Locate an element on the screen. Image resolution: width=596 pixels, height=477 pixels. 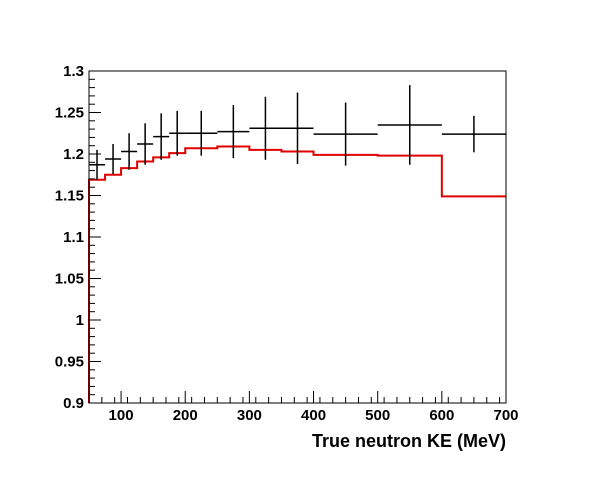
x-tick-label: 500 is located at coordinates (377, 415).